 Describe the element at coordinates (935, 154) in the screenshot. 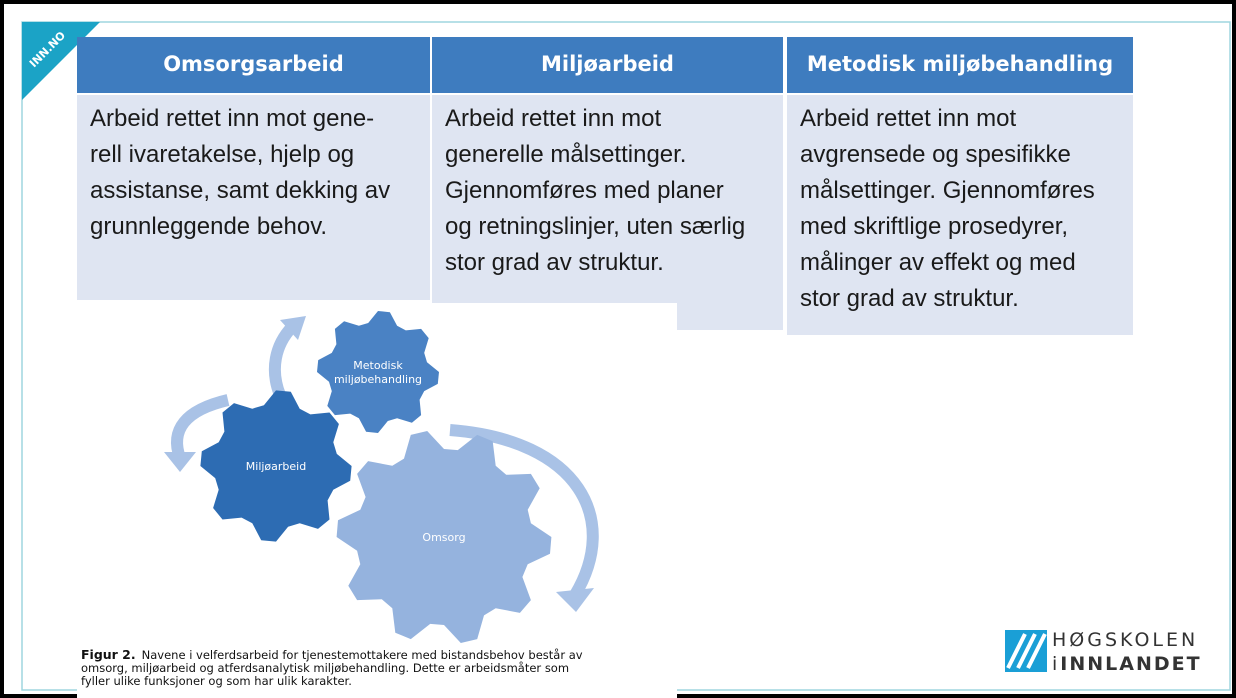

I see `body-line: avgrensede og spesifikke` at that location.